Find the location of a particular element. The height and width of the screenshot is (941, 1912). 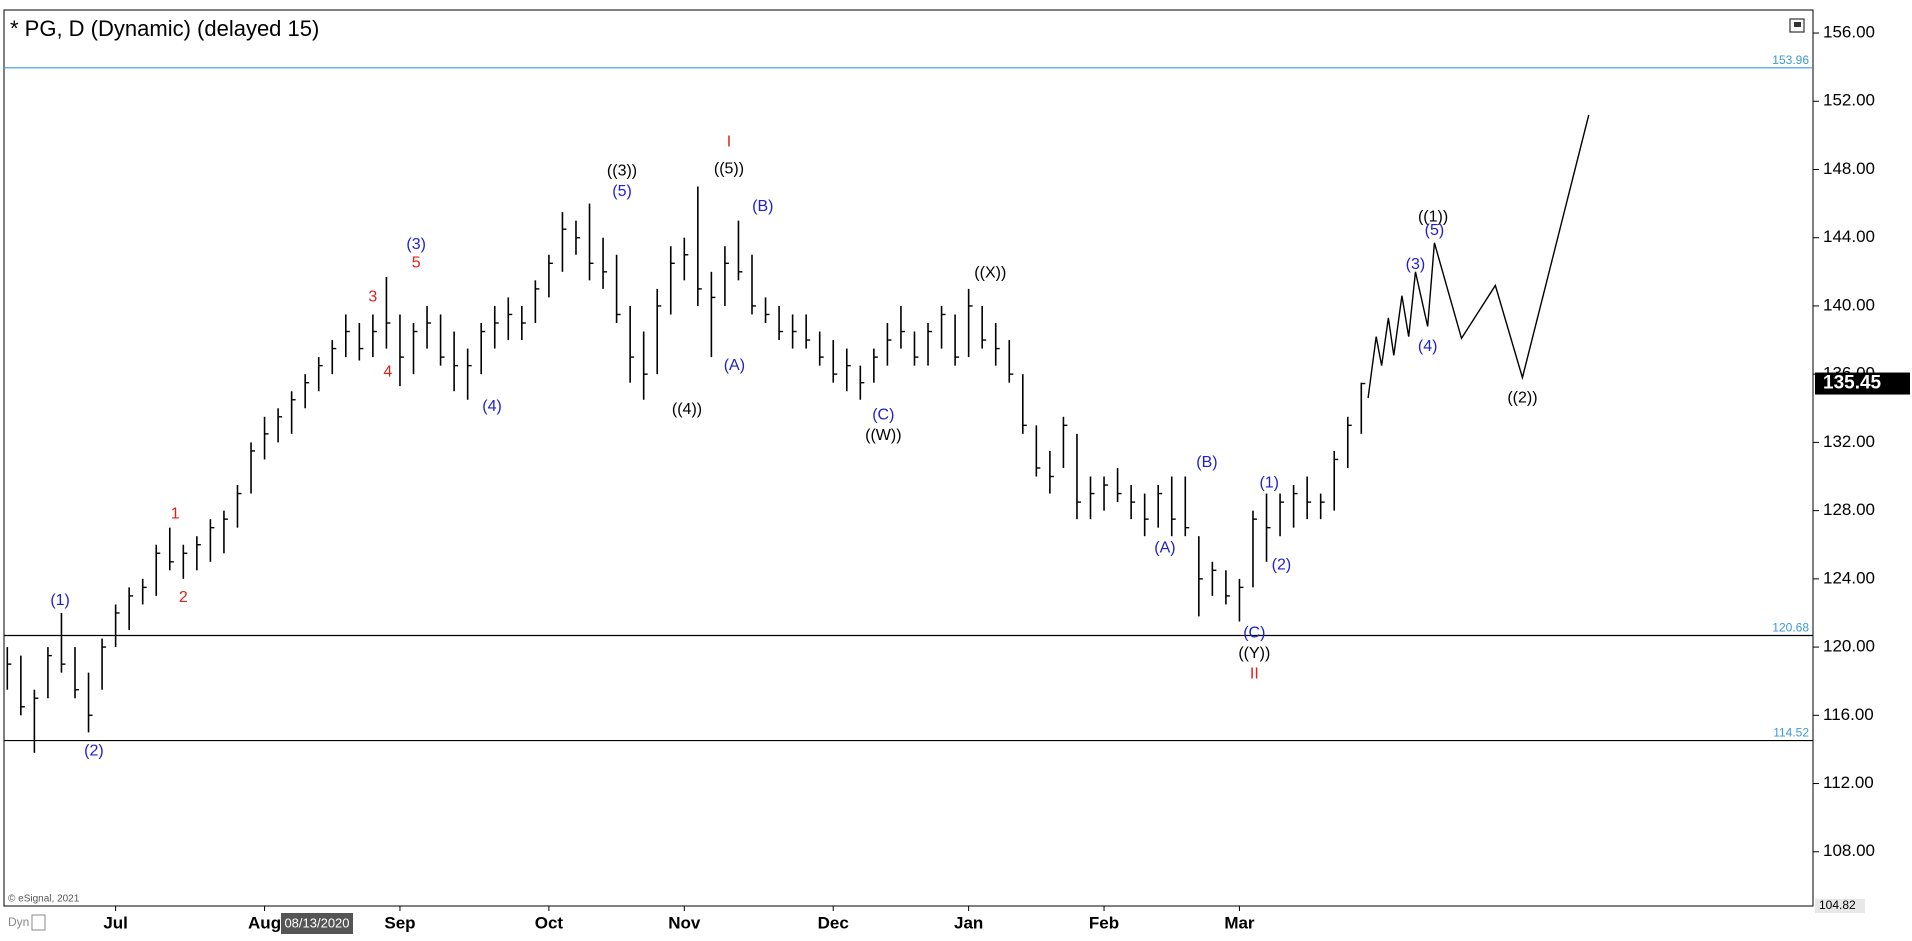

projection-line is located at coordinates (1478, 256).